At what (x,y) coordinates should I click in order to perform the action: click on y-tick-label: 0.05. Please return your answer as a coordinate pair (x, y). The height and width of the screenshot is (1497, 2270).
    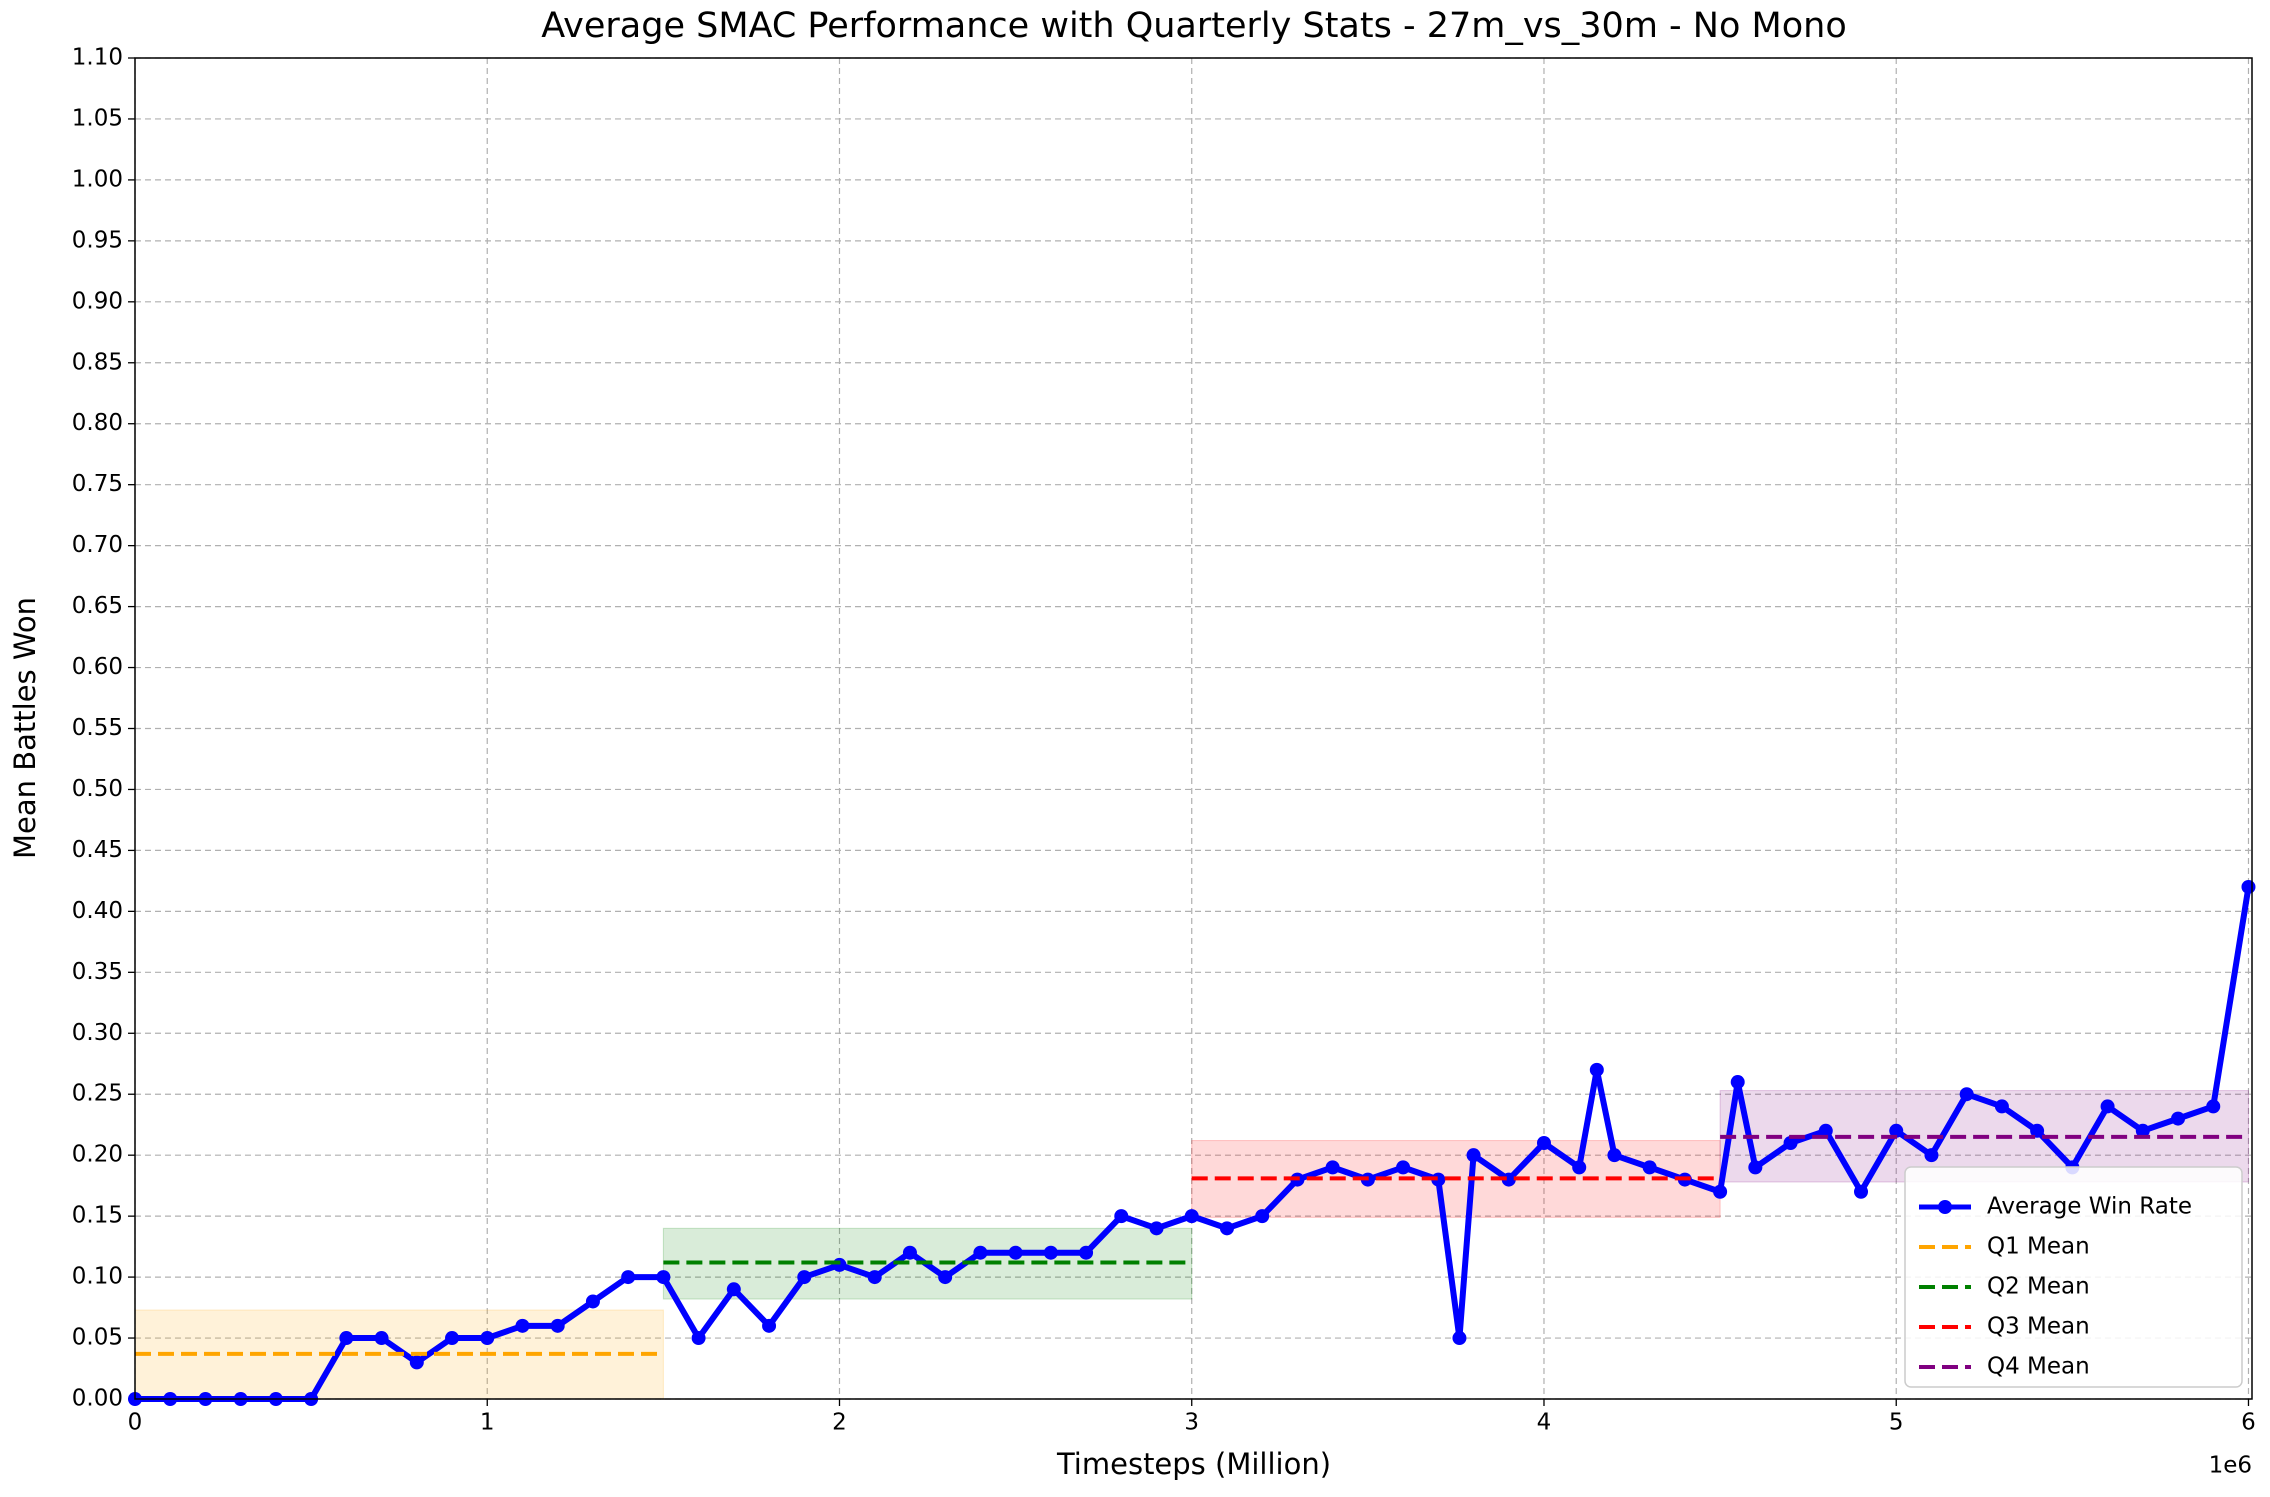
    Looking at the image, I should click on (97, 1338).